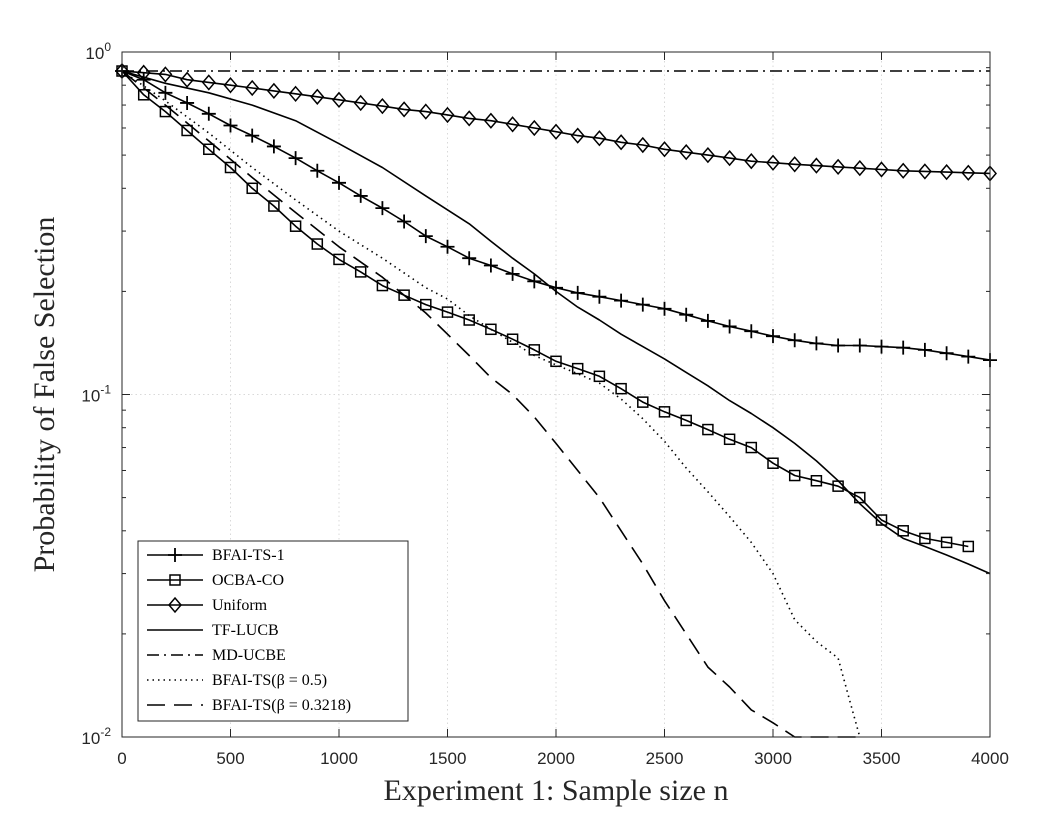 This screenshot has height=818, width=1058. Describe the element at coordinates (240, 605) in the screenshot. I see `legend-label: Uniform` at that location.